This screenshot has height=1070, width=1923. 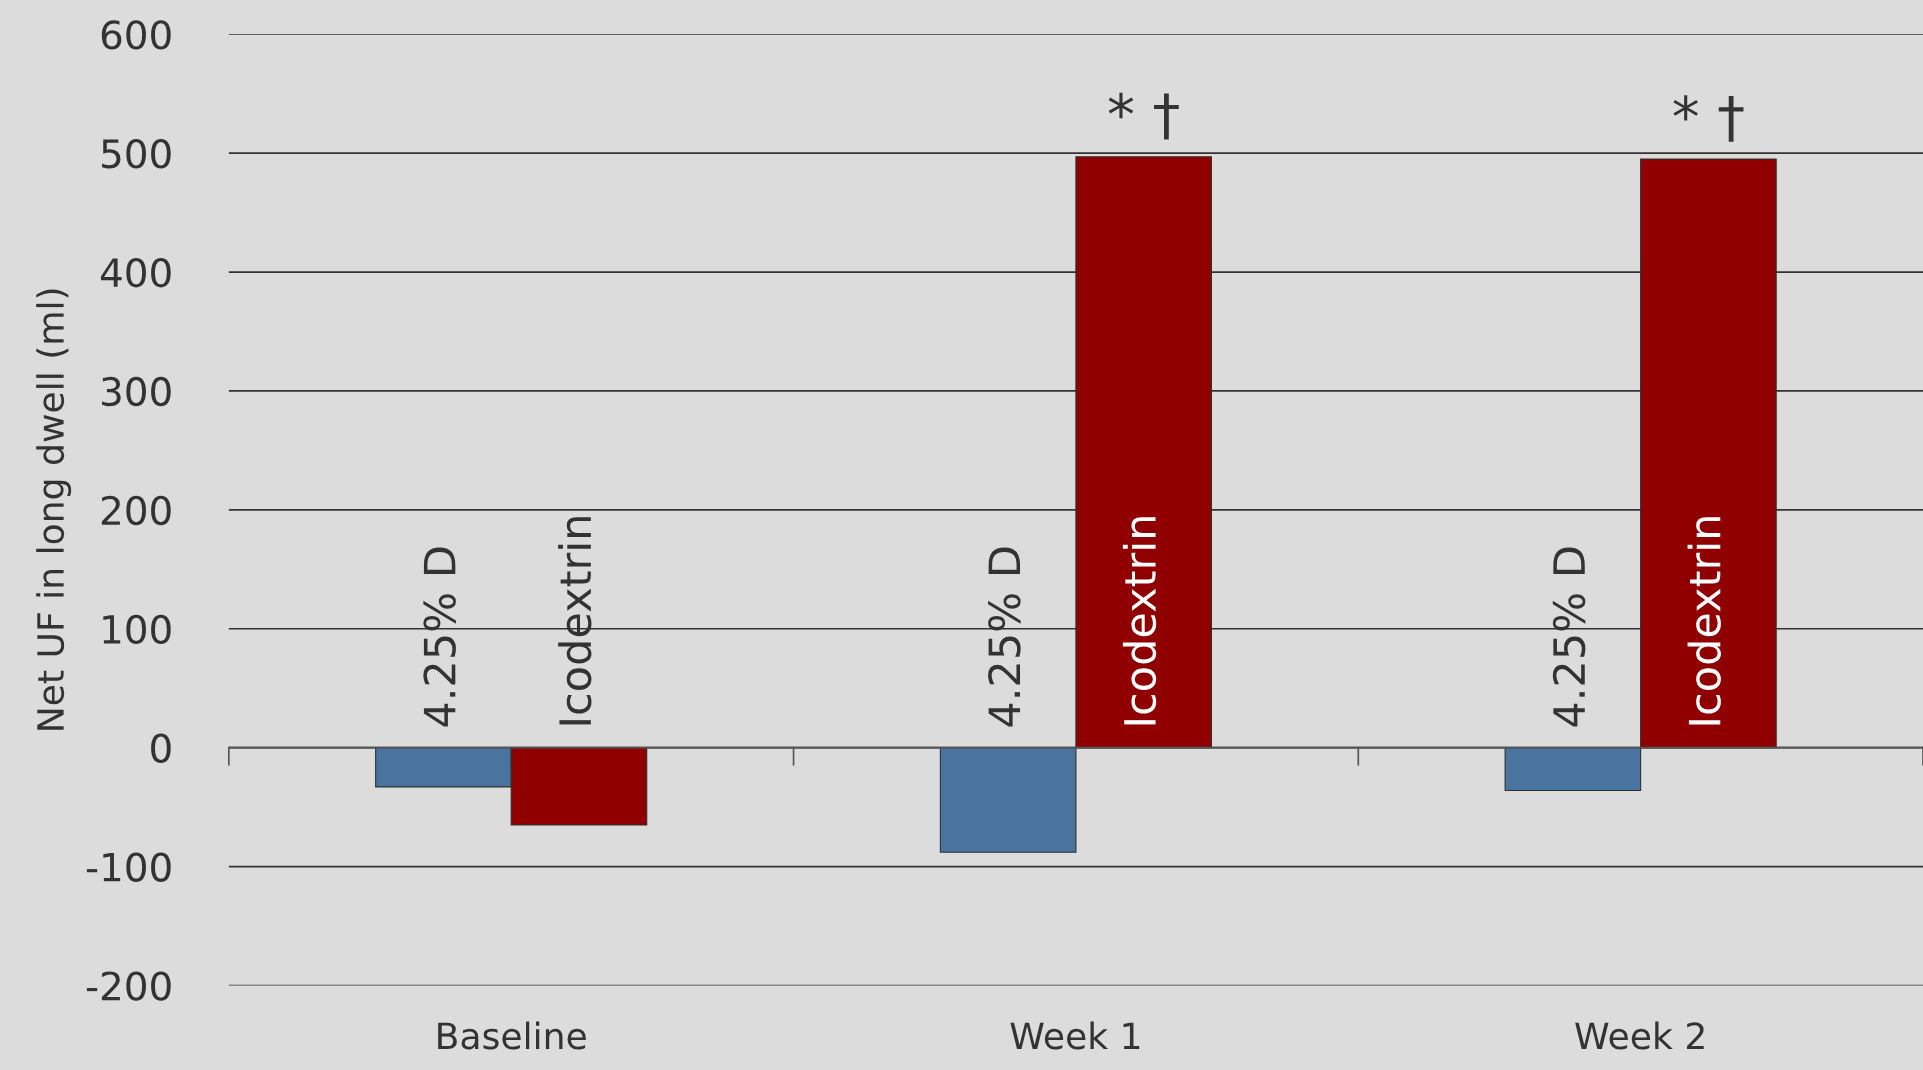 I want to click on y-tick-label: 400, so click(x=135, y=272).